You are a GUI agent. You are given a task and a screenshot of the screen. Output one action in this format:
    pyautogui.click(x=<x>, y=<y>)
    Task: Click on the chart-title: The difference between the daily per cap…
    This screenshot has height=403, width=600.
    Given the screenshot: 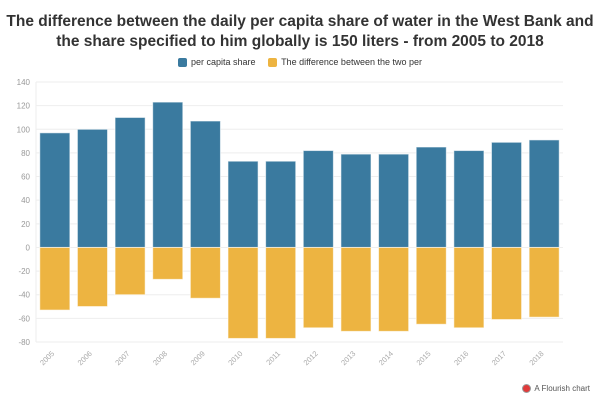 What is the action you would take?
    pyautogui.click(x=300, y=31)
    